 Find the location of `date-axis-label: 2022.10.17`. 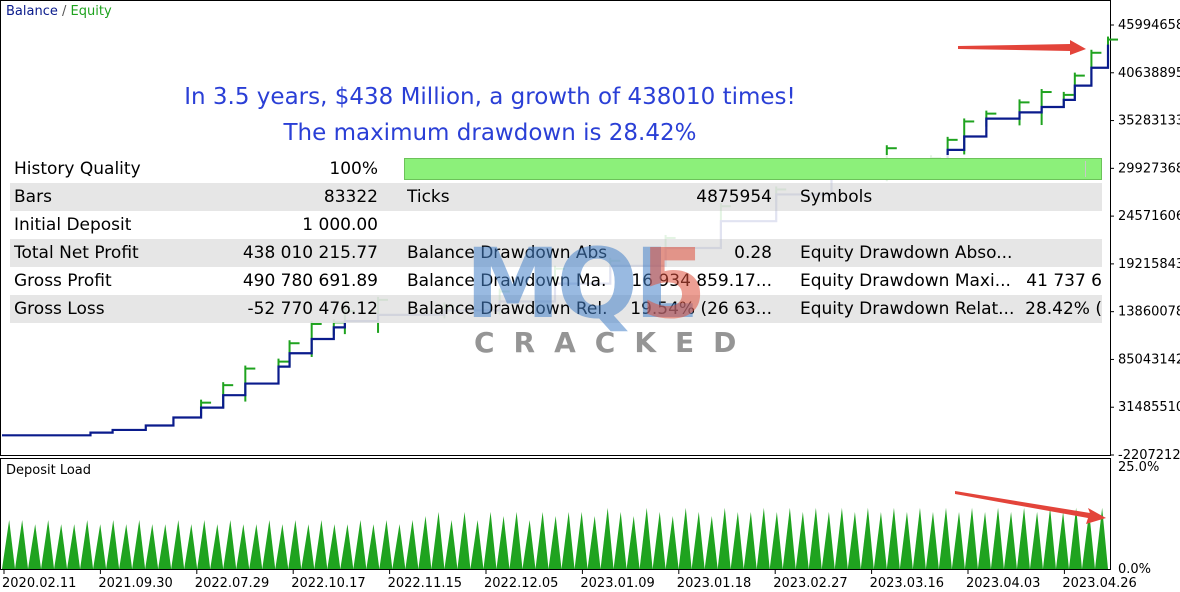

date-axis-label: 2022.10.17 is located at coordinates (328, 583).